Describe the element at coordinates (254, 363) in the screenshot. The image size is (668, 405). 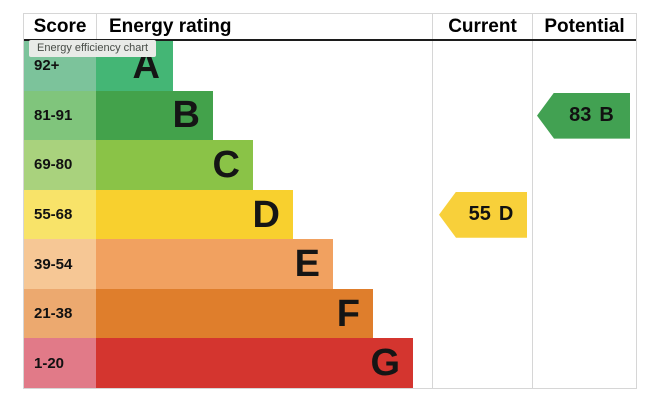
I see `rating-bar-g: G` at that location.